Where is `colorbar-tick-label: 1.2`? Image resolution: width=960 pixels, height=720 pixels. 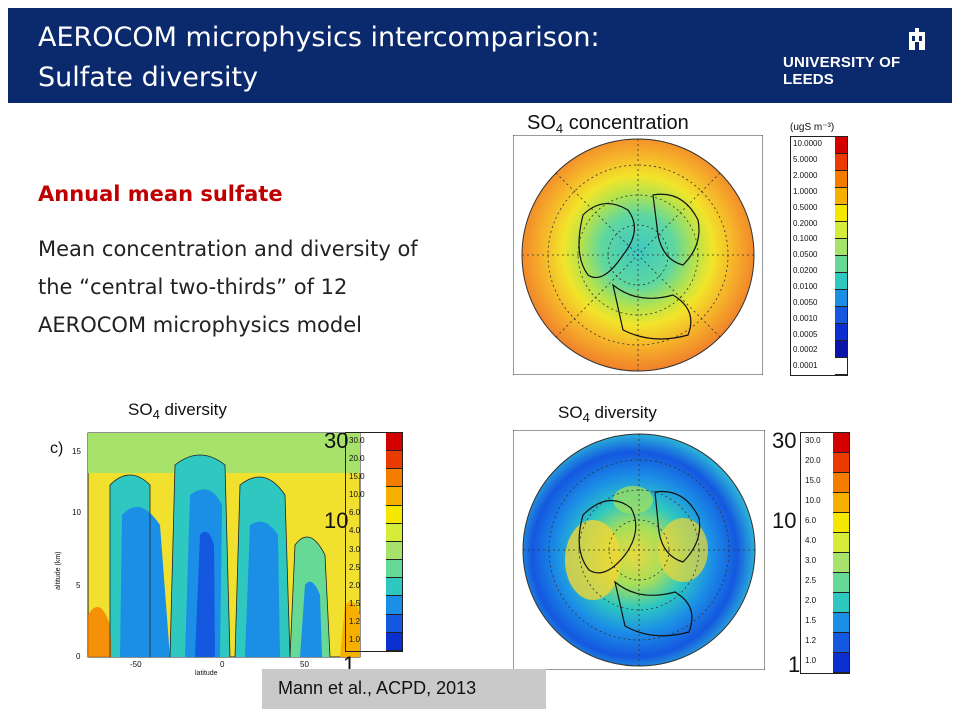
colorbar-tick-label: 1.2 is located at coordinates (811, 640).